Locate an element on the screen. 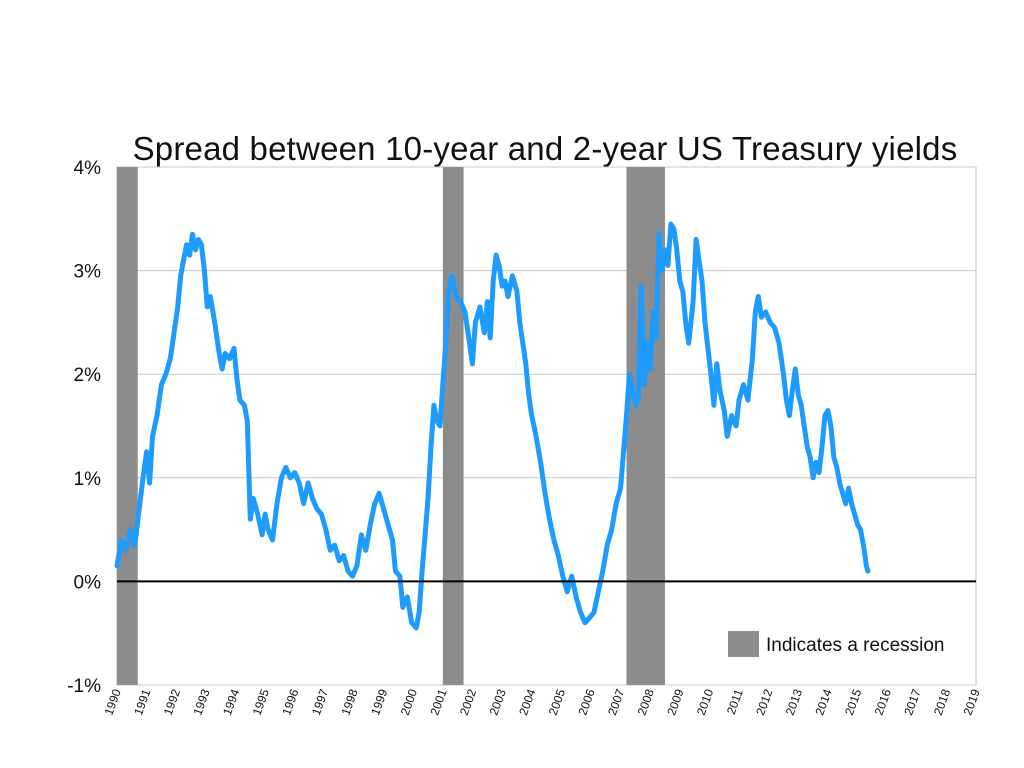 The image size is (1024, 768). legend-label: Indicates a recession is located at coordinates (855, 645).